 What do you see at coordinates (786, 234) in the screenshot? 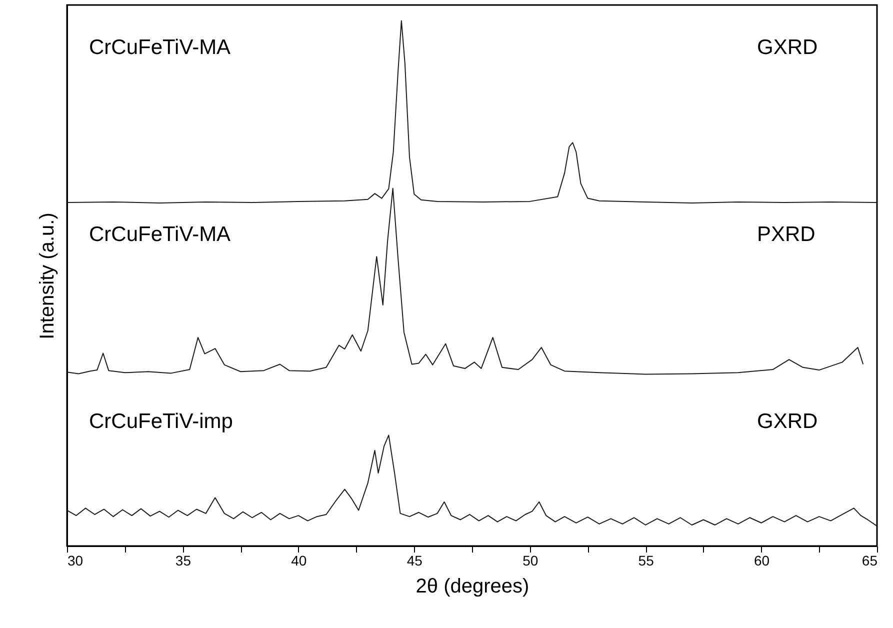
I see `annotation: PXRD` at bounding box center [786, 234].